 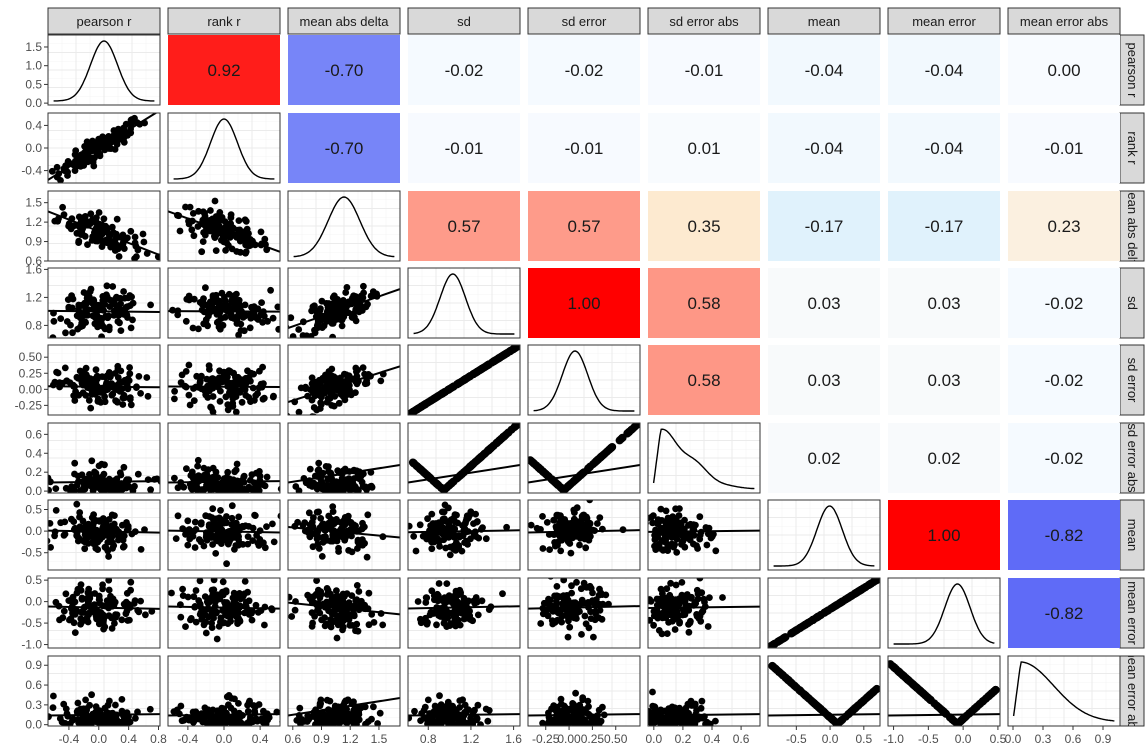 What do you see at coordinates (943, 458) in the screenshot?
I see `correlation-value: 0.02` at bounding box center [943, 458].